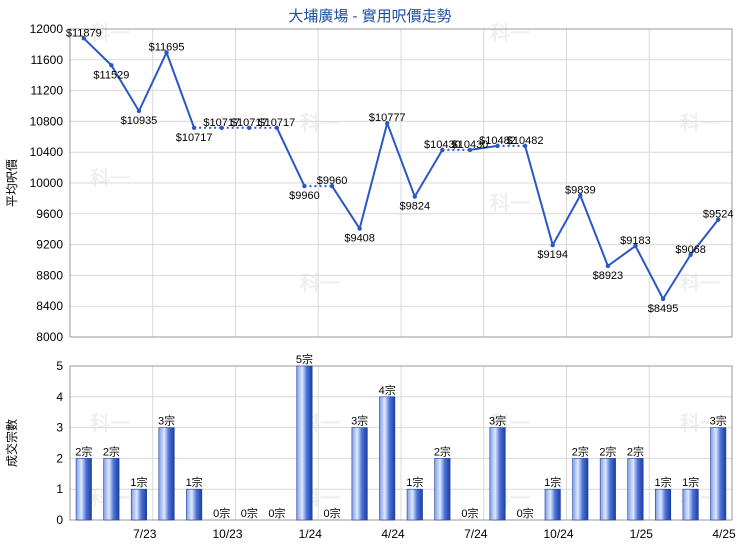 Image resolution: width=740 pixels, height=550 pixels. What do you see at coordinates (304, 359) in the screenshot?
I see `bar-data-label: 5宗` at bounding box center [304, 359].